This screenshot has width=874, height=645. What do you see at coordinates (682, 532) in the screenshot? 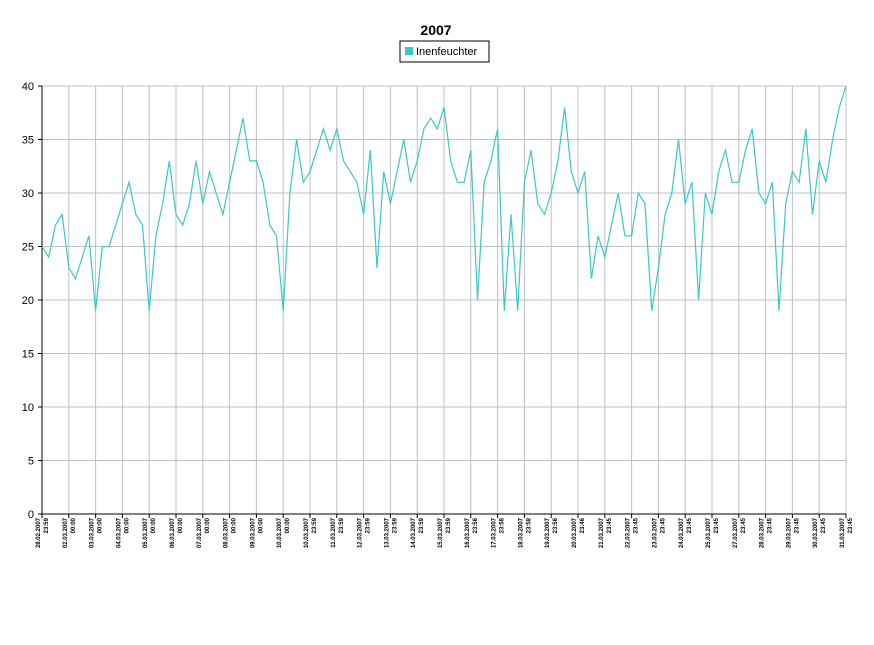
I see `x-tick-label: 24.03.2007` at bounding box center [682, 532].